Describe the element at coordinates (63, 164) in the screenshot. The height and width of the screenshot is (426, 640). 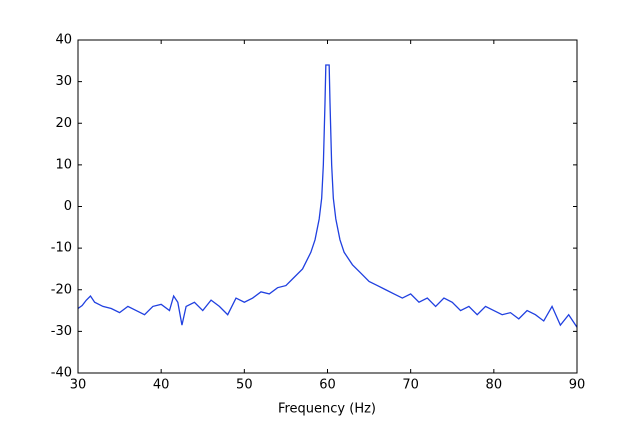
I see `y-tick-label: 10` at that location.